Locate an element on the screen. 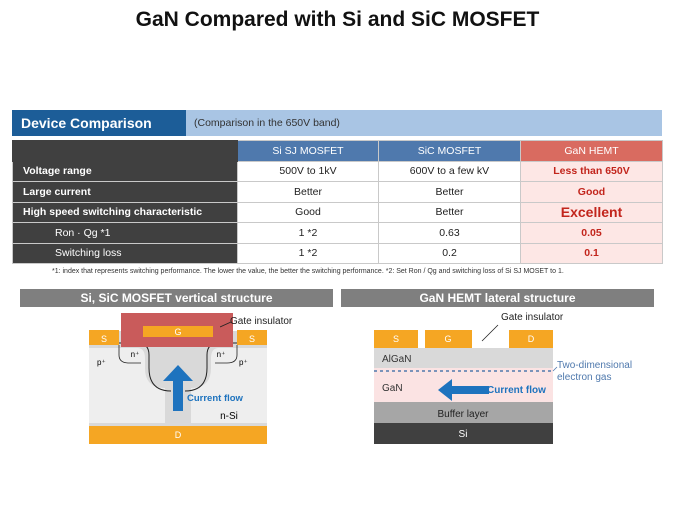  algan-layer is located at coordinates (463, 358).